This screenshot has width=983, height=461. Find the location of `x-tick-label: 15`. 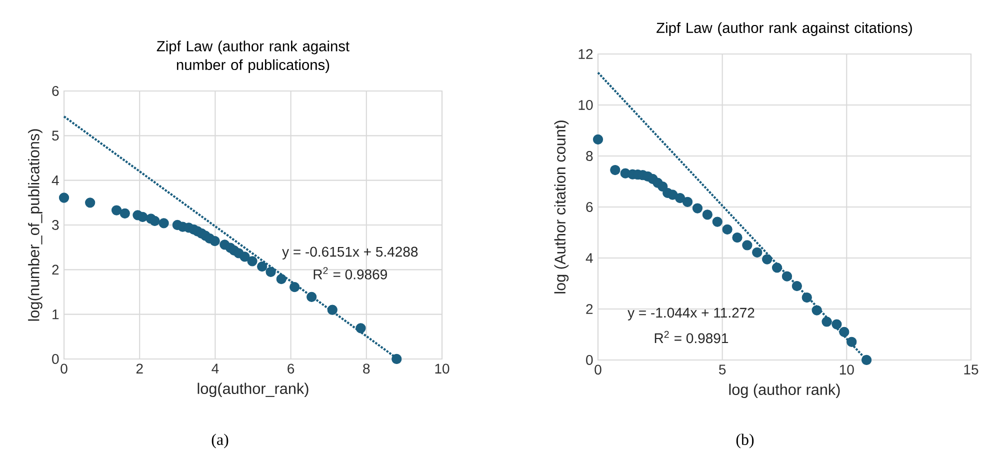

x-tick-label: 15 is located at coordinates (971, 369).